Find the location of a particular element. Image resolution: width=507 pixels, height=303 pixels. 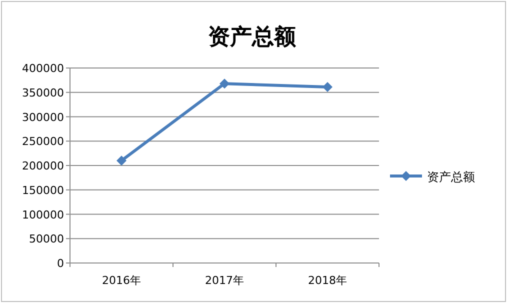

y-tick-label: 300000 is located at coordinates (43, 117).